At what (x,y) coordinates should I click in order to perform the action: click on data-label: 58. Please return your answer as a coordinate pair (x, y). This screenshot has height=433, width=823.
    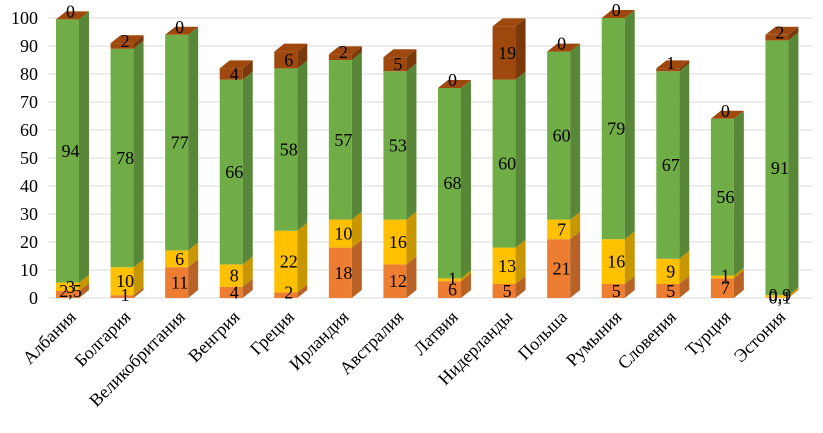
    Looking at the image, I should click on (289, 150).